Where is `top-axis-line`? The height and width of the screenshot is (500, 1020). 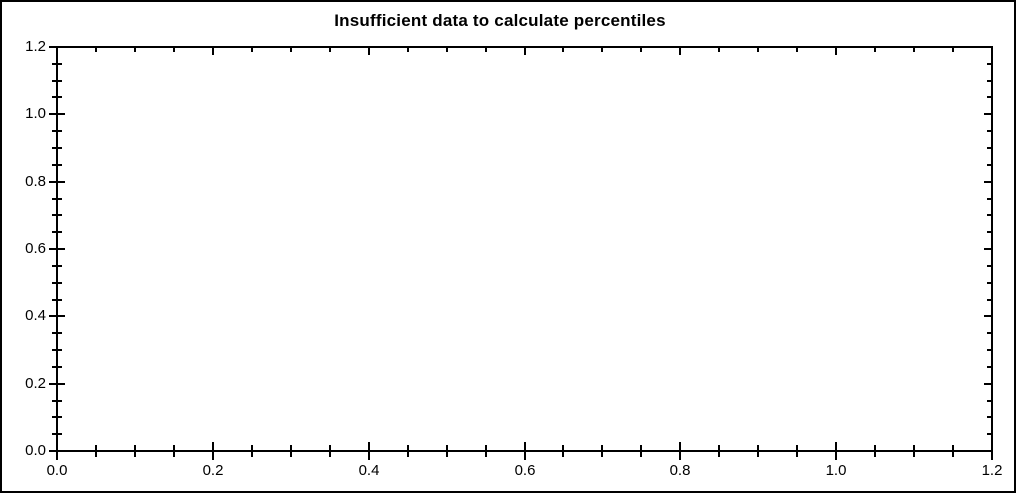 top-axis-line is located at coordinates (524, 47).